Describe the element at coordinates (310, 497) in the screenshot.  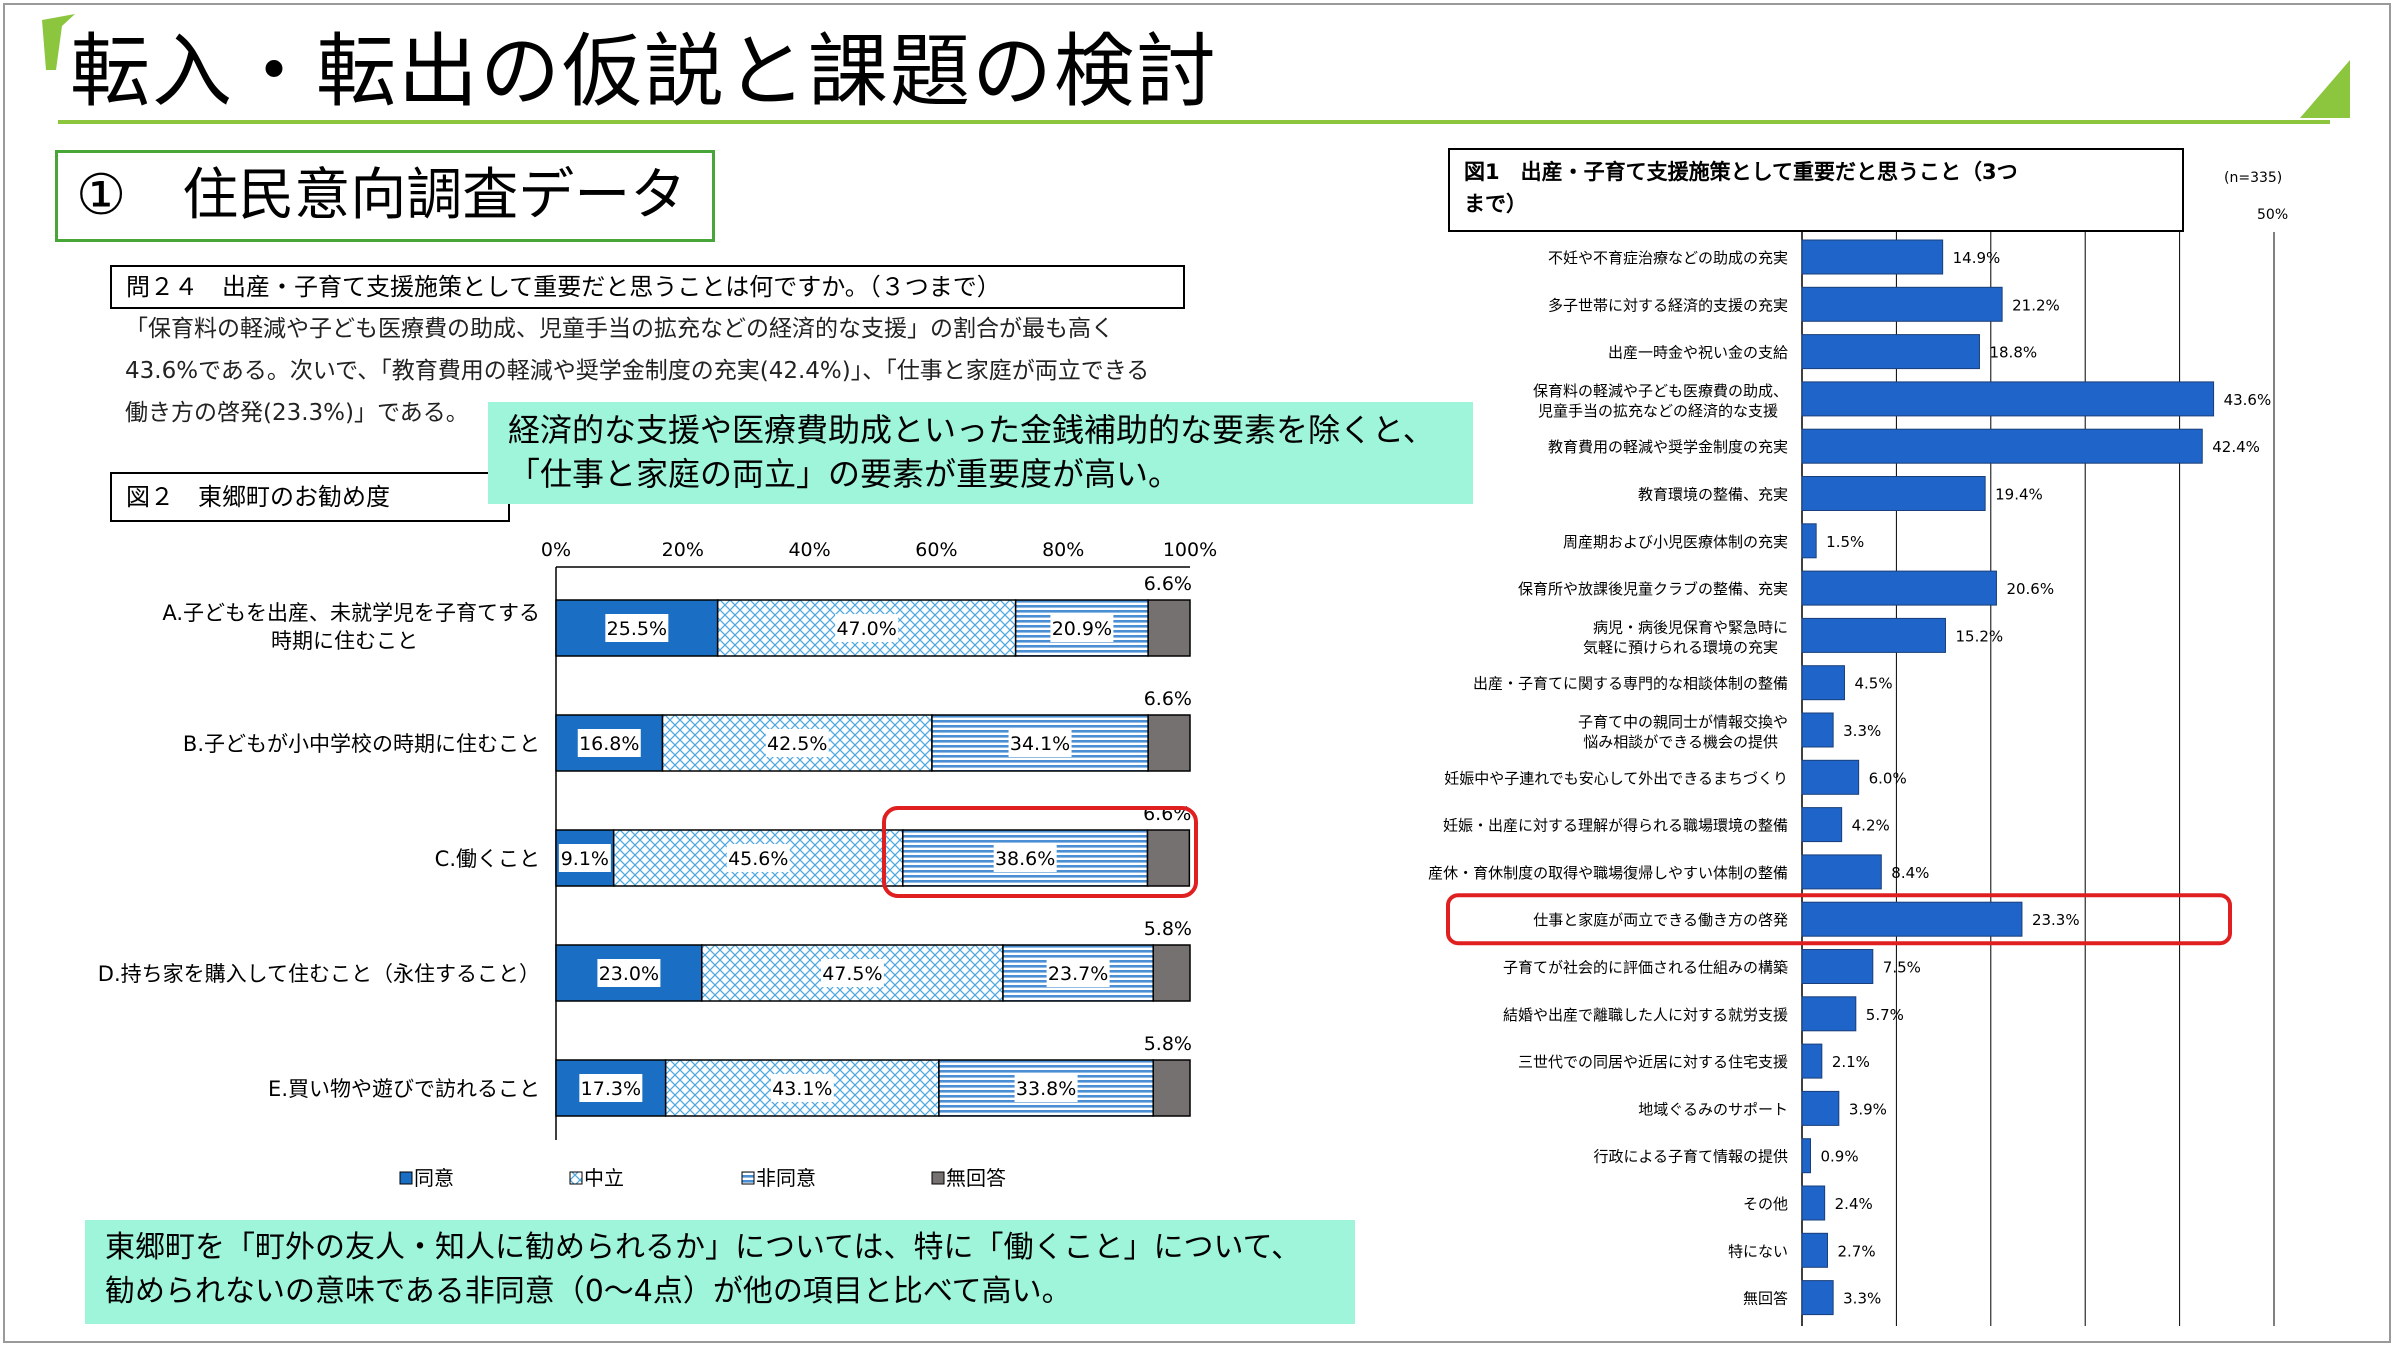
I see `fig2-title: 図２ 東郷町のお勧め度` at that location.